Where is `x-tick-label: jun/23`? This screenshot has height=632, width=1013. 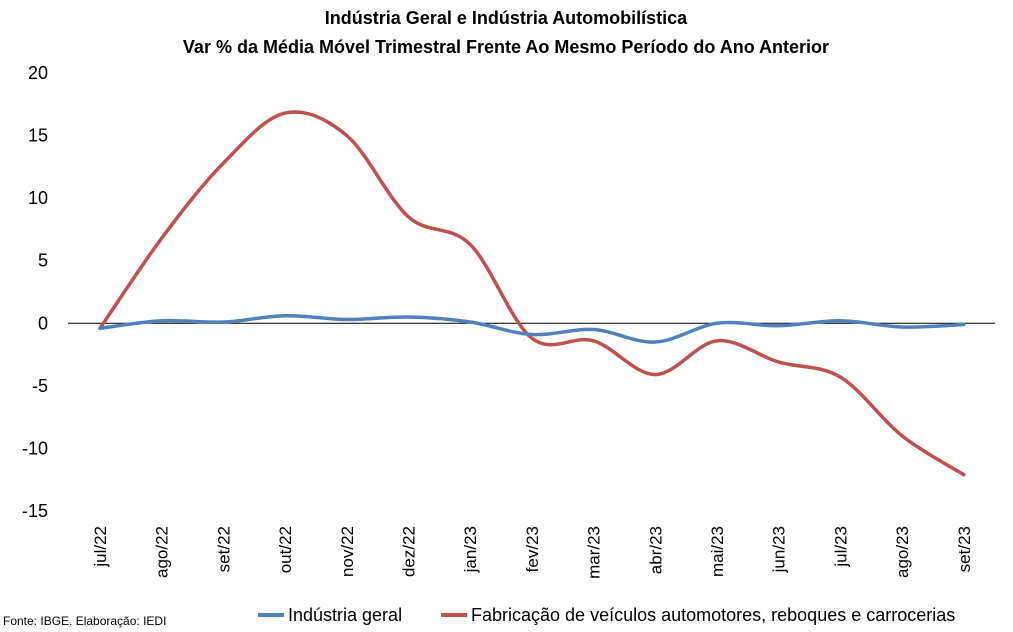
x-tick-label: jun/23 is located at coordinates (779, 549).